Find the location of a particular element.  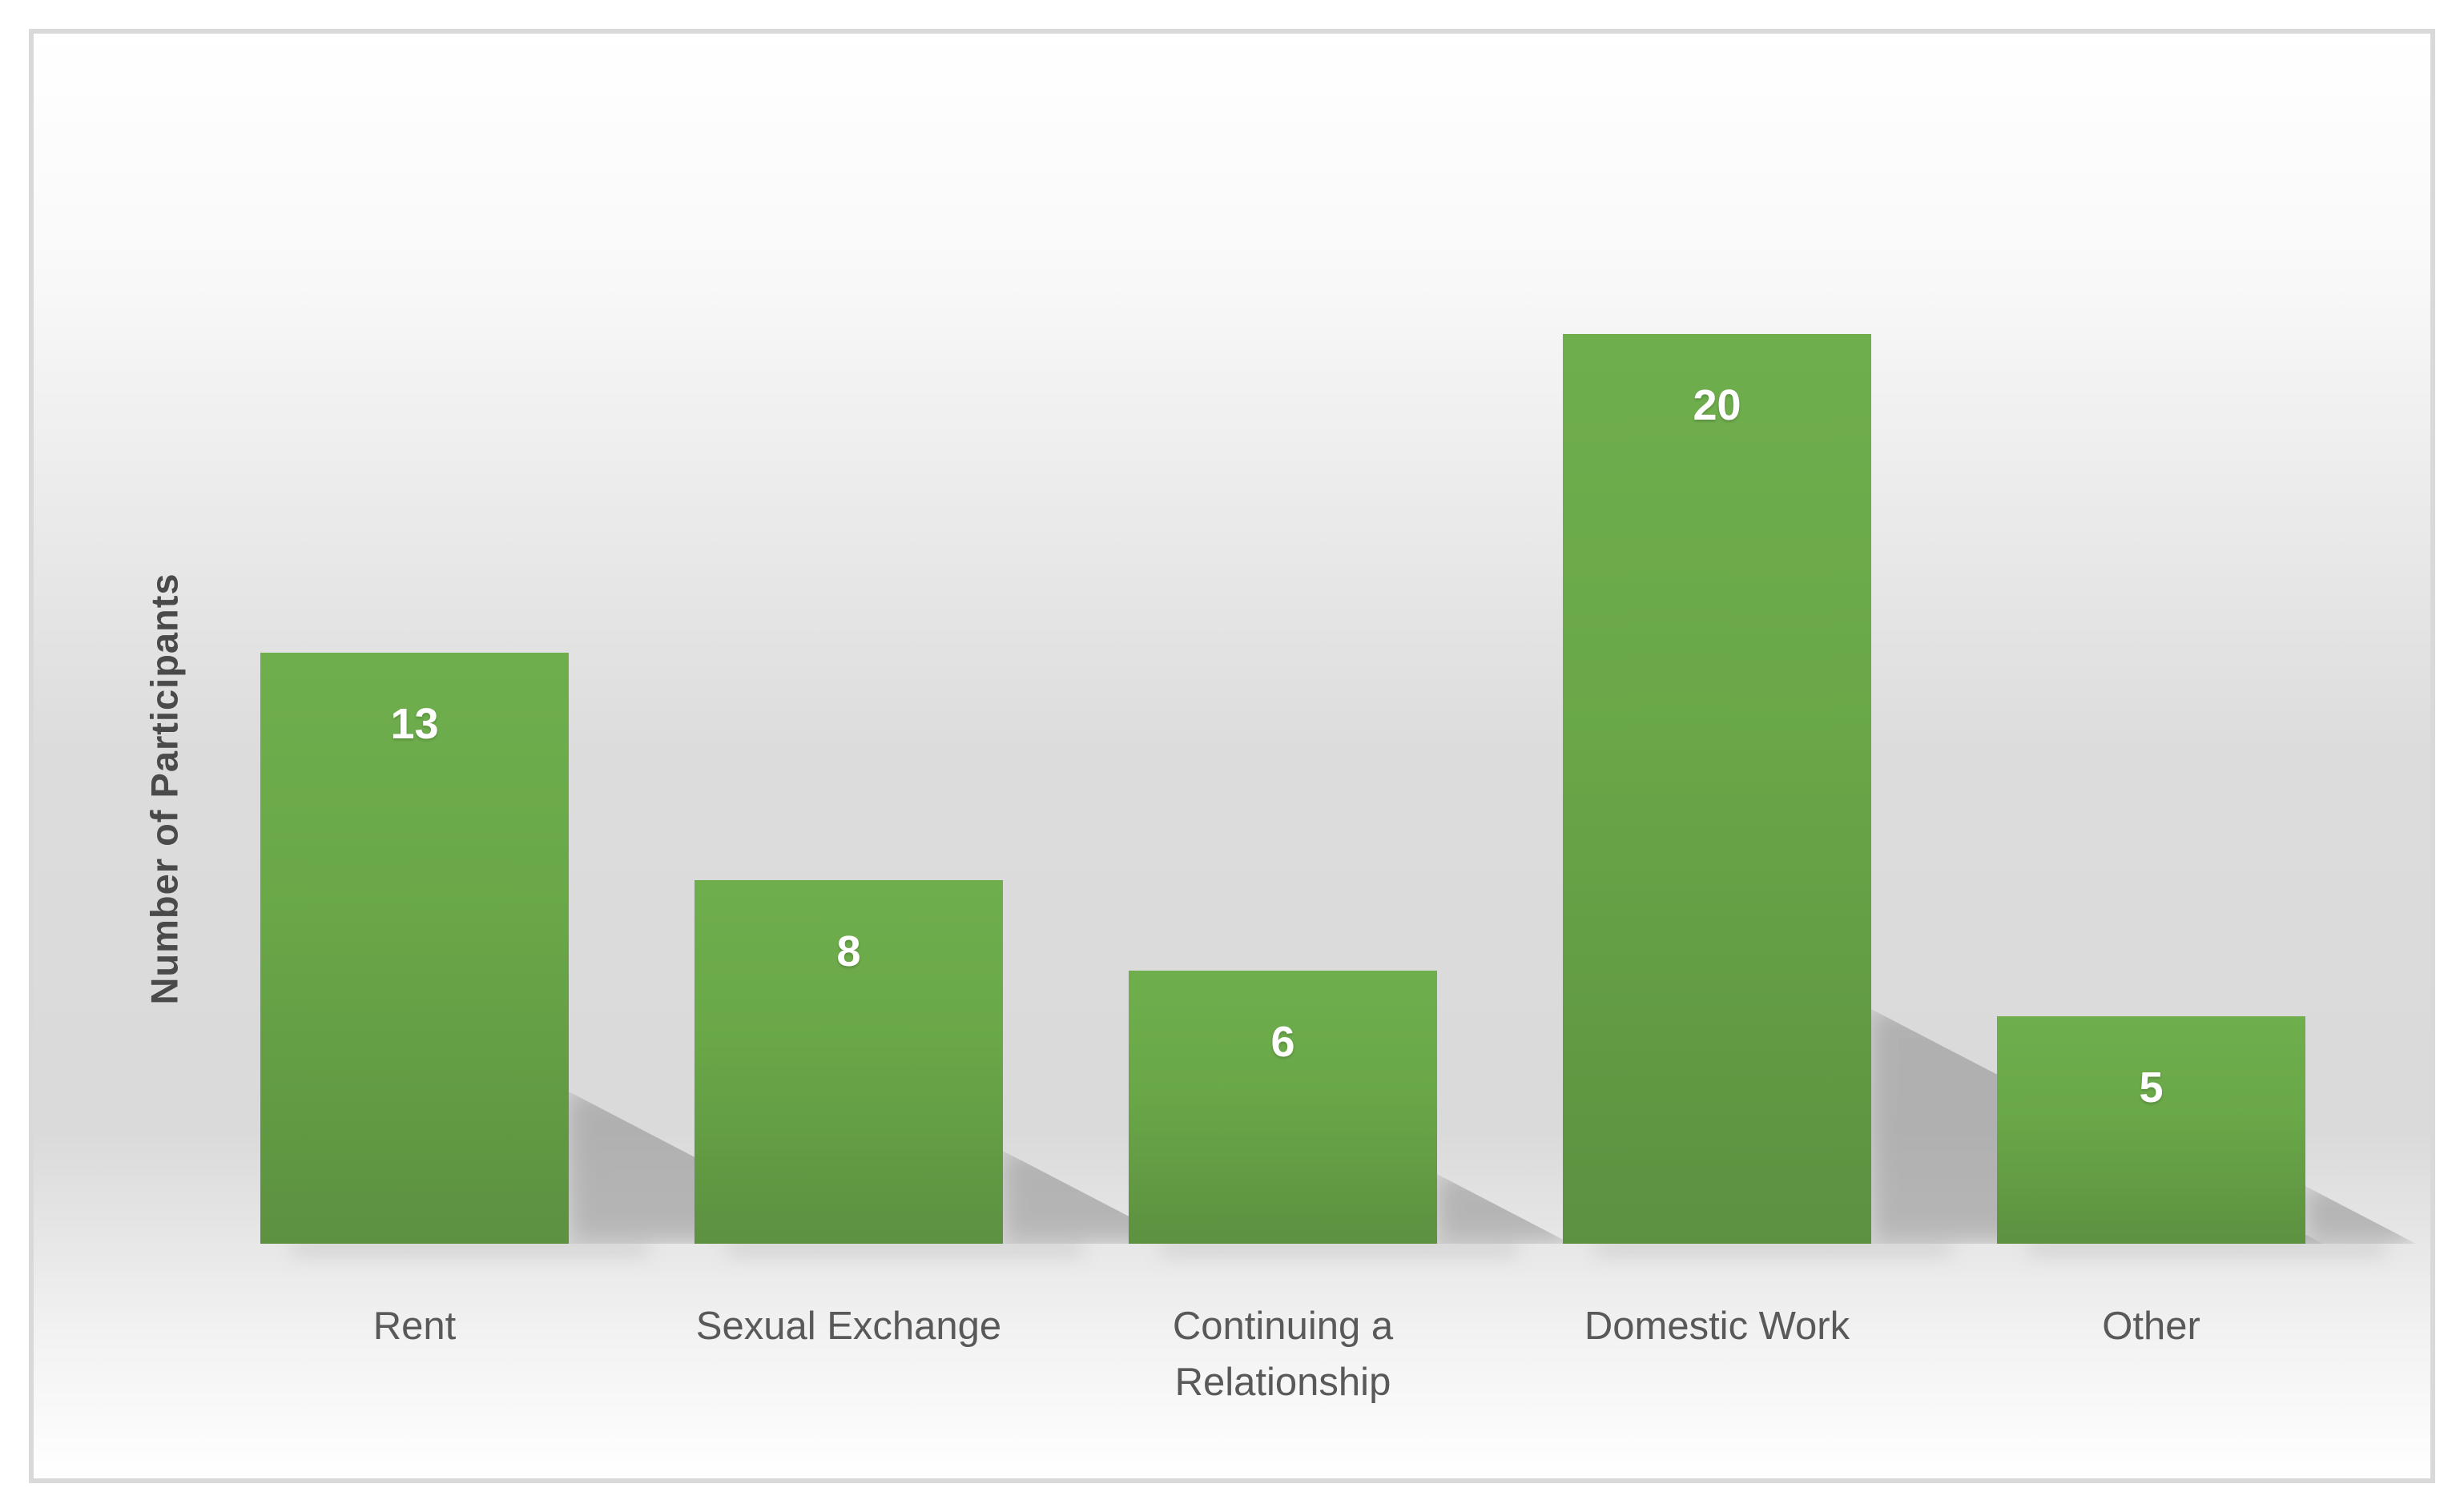

bar-sexual-exchange: 8 is located at coordinates (849, 1062).